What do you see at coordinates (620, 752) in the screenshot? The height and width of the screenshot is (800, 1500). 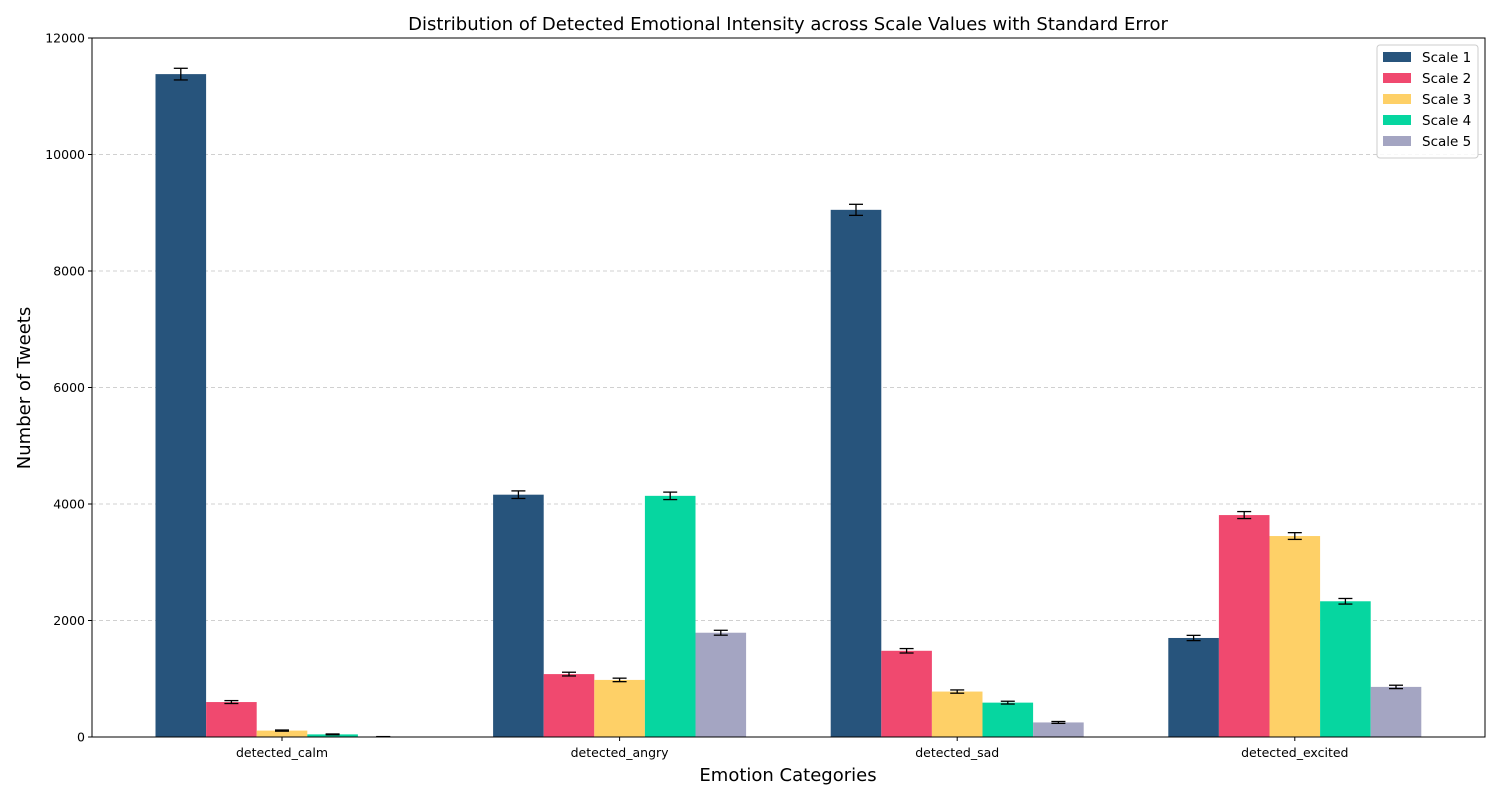 I see `x-tick-label: detected_angry` at bounding box center [620, 752].